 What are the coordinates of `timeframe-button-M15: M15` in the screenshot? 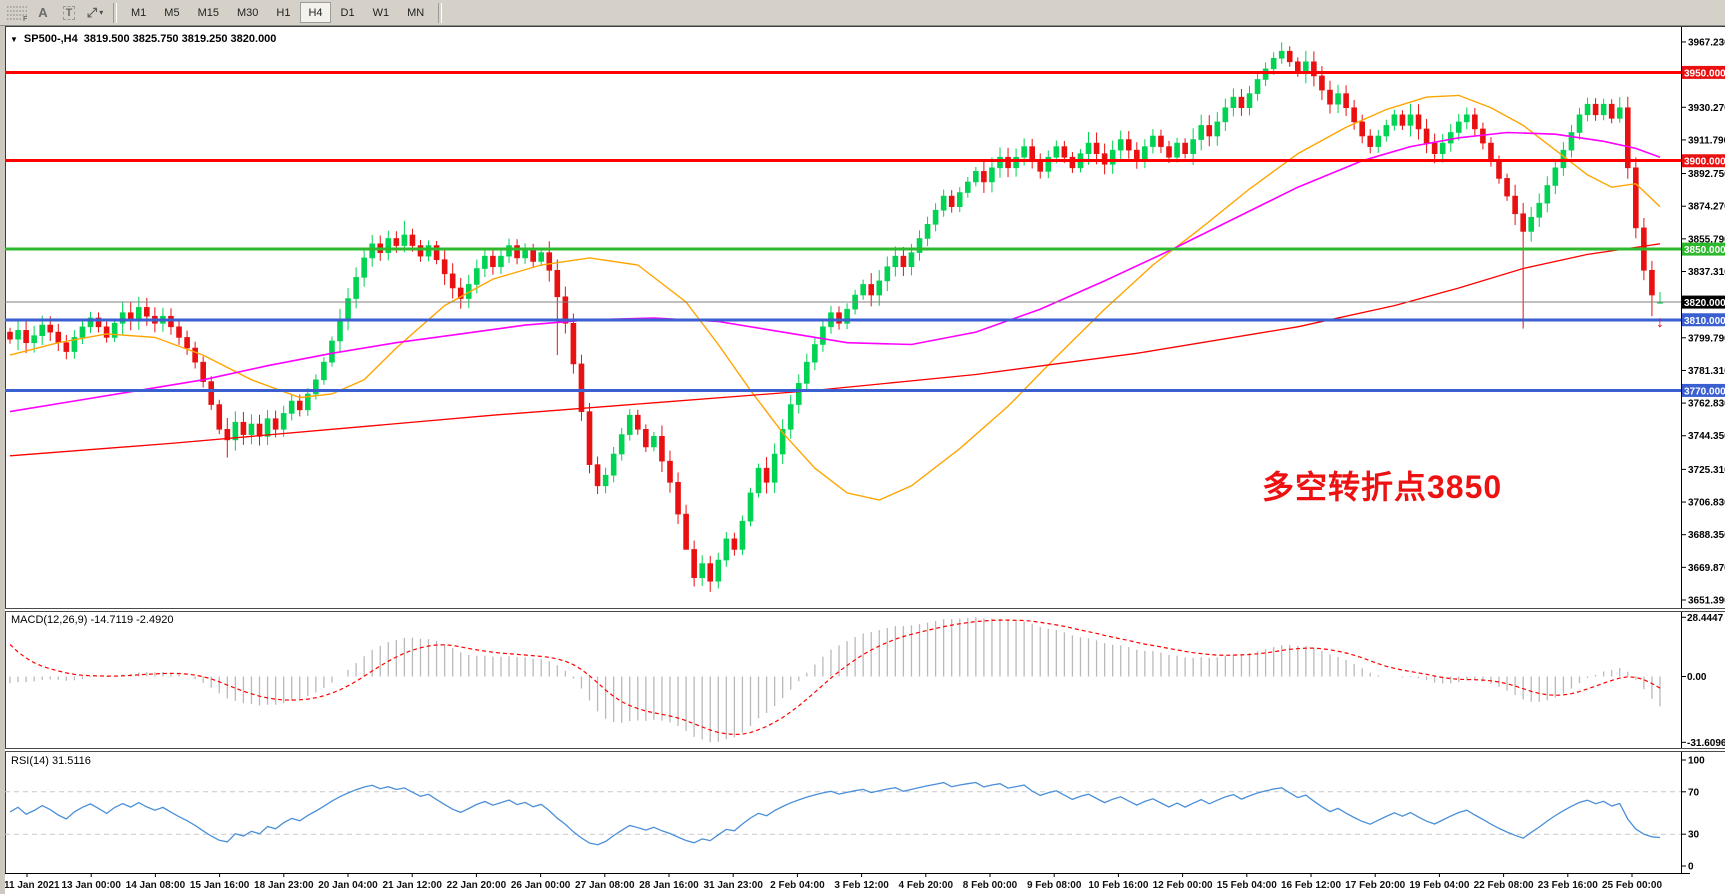 It's located at (208, 12).